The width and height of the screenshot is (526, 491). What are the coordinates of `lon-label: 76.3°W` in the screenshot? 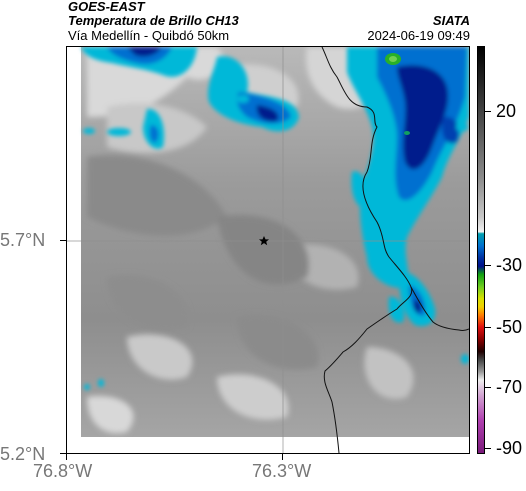 It's located at (282, 471).